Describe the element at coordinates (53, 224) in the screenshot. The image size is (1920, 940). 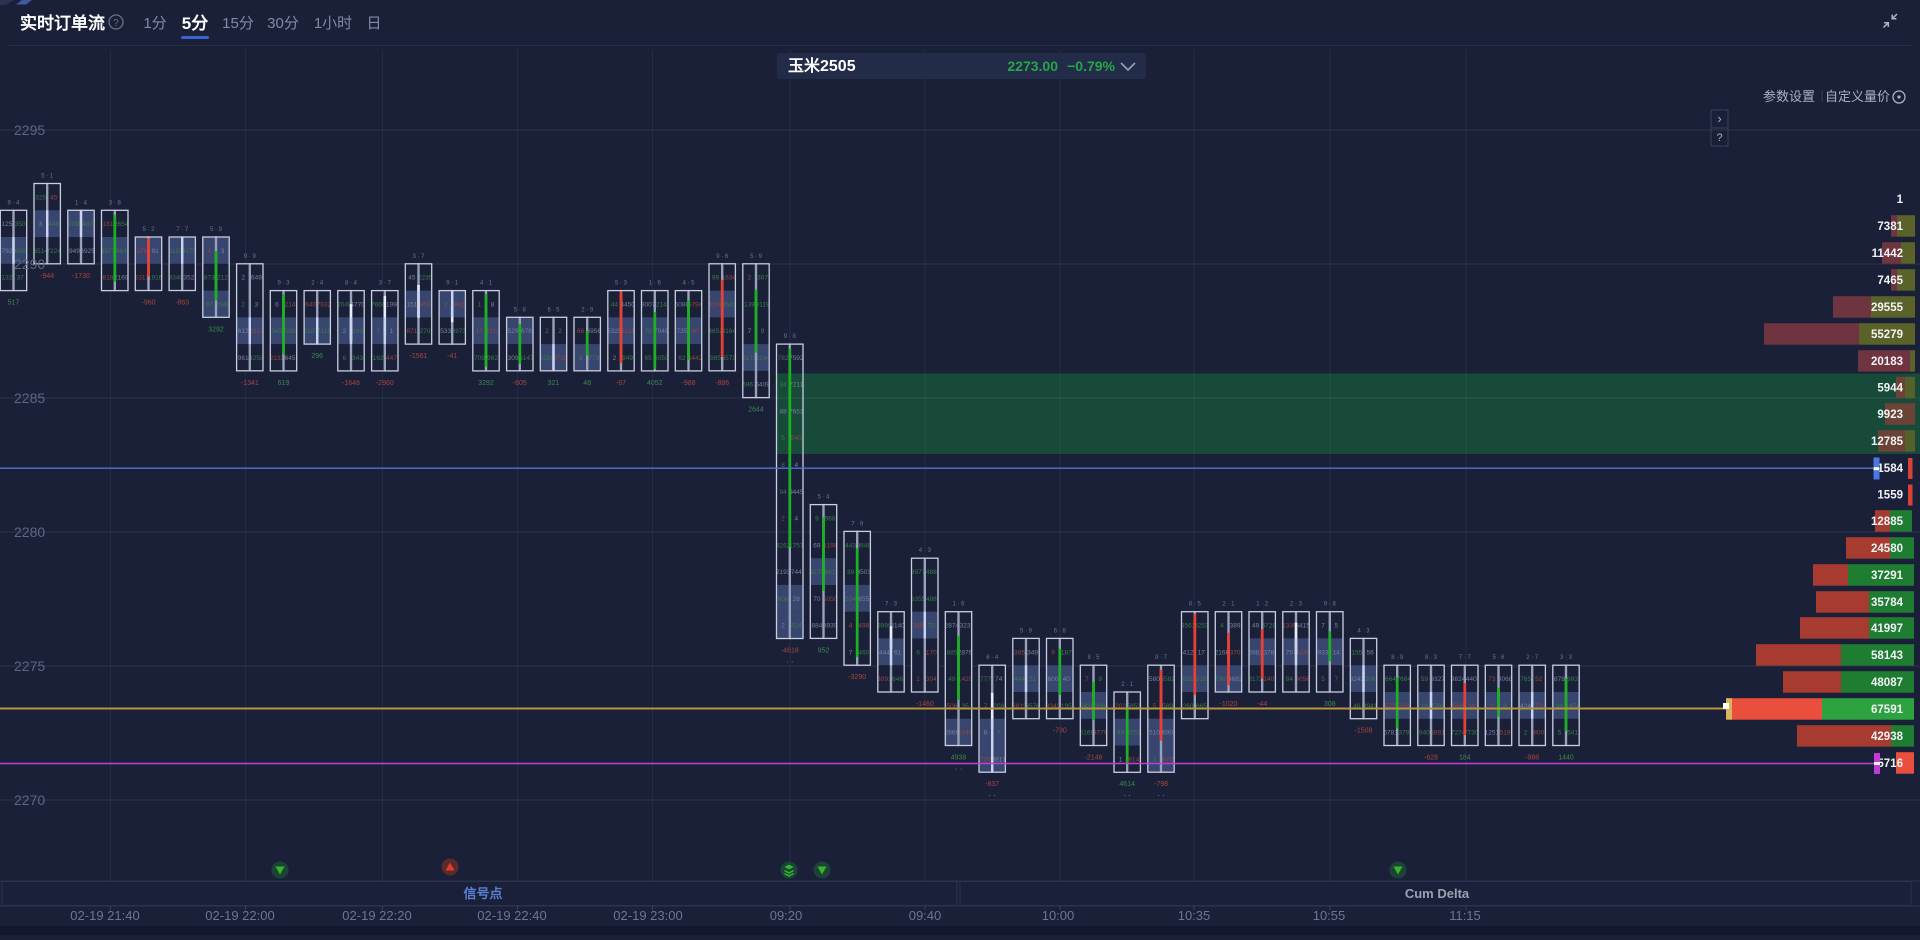
I see `svg-text: 448` at that location.